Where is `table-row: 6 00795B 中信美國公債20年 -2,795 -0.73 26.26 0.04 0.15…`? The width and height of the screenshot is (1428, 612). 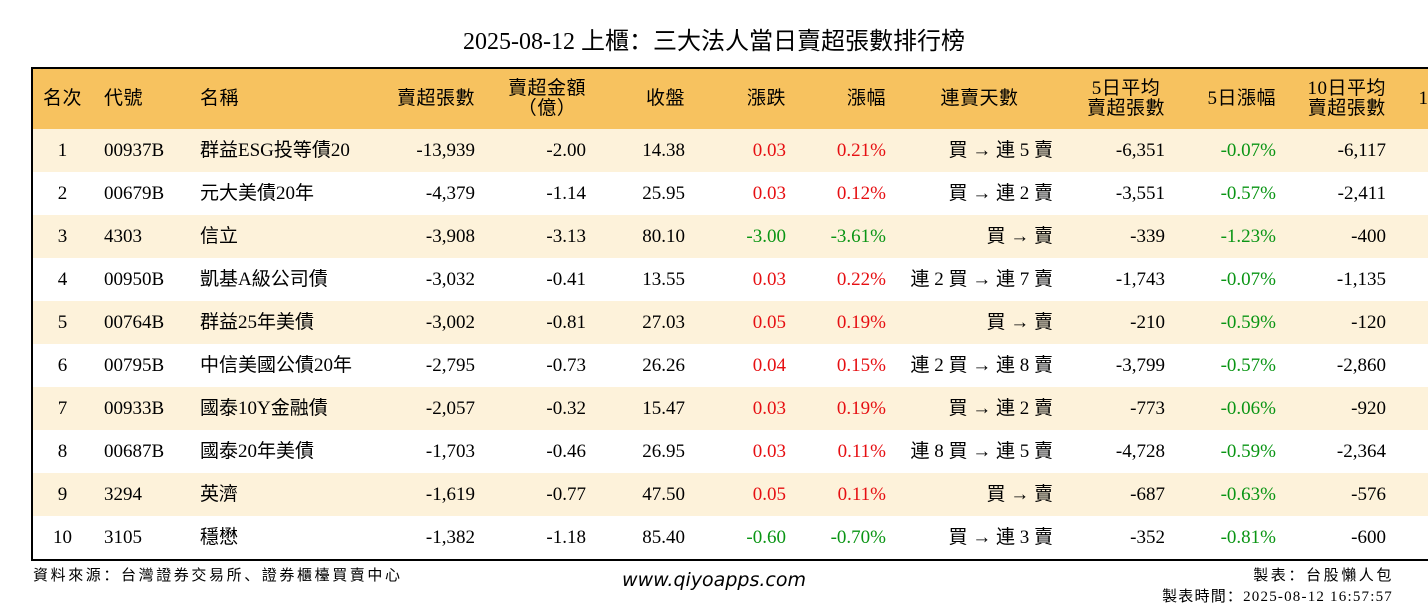 table-row: 6 00795B 中信美國公債20年 -2,795 -0.73 26.26 0.04 0.15… is located at coordinates (730, 365).